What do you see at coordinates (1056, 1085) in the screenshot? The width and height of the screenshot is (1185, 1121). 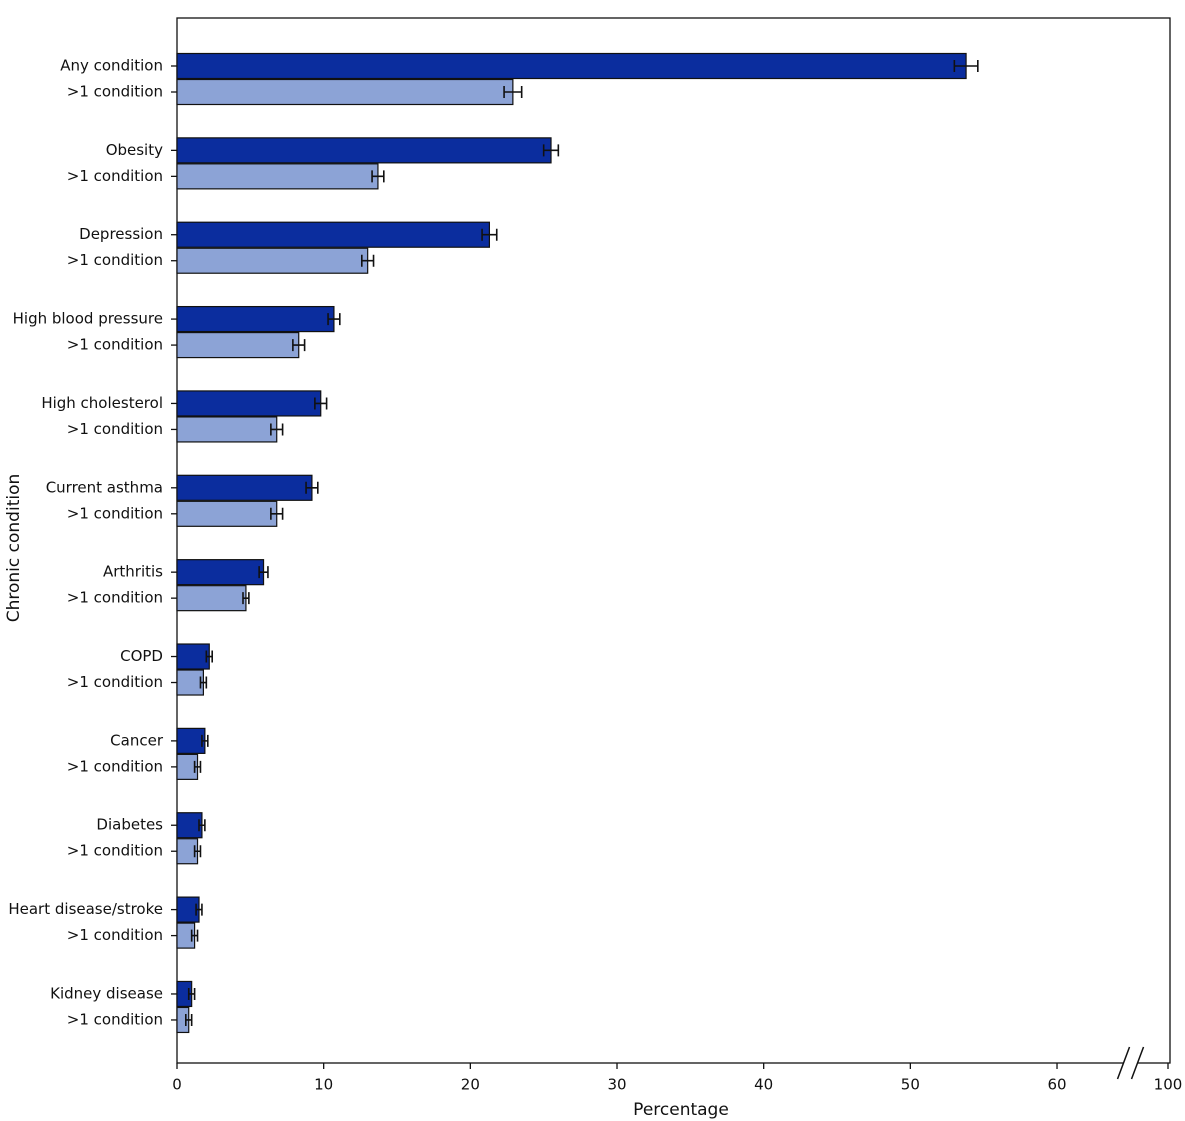 I see `x-tick-label: 60` at bounding box center [1056, 1085].